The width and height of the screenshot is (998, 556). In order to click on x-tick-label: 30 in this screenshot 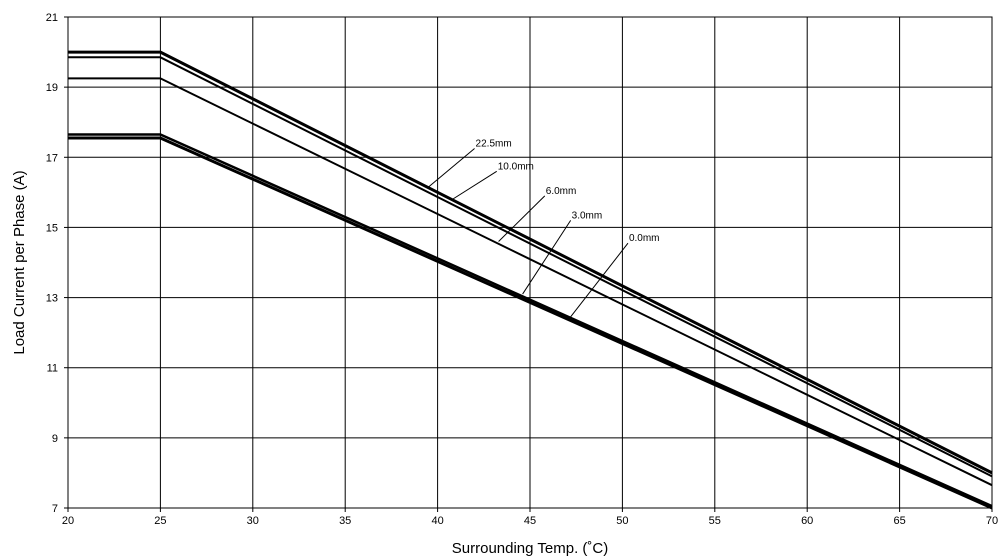, I will do `click(253, 521)`.